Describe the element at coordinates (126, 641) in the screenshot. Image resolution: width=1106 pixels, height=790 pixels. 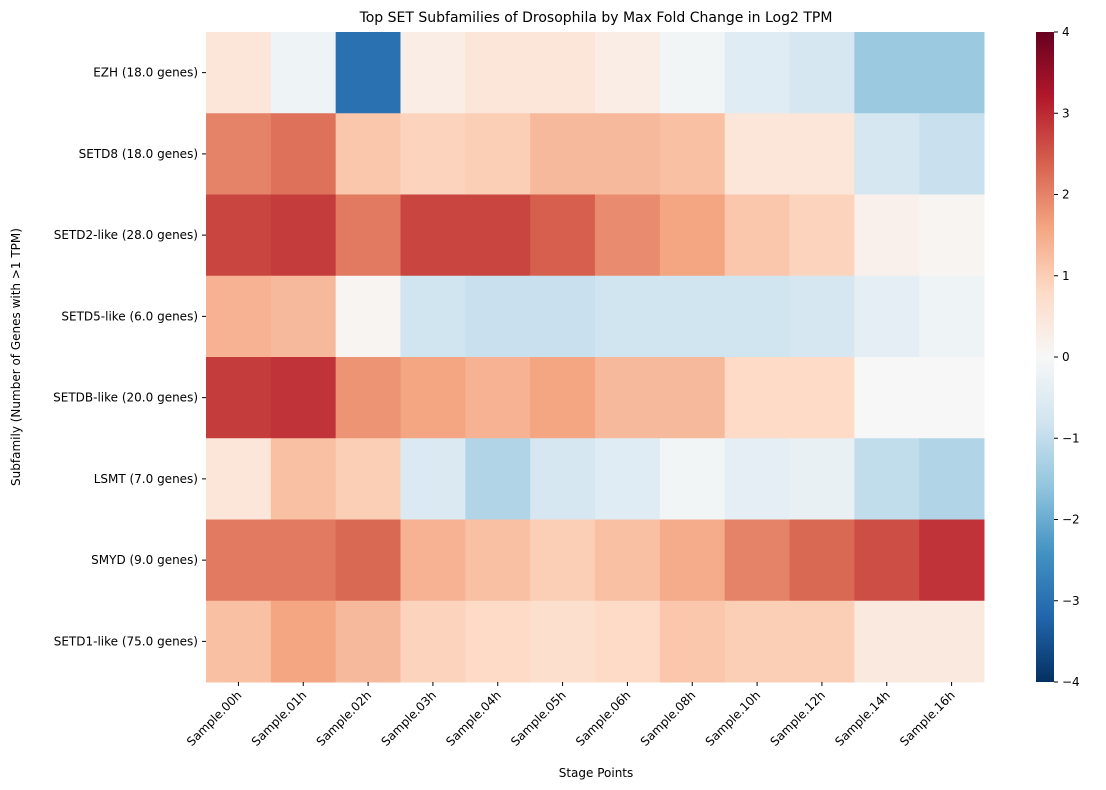
I see `y-tick-label: SETD1-like (75.0 genes)` at that location.